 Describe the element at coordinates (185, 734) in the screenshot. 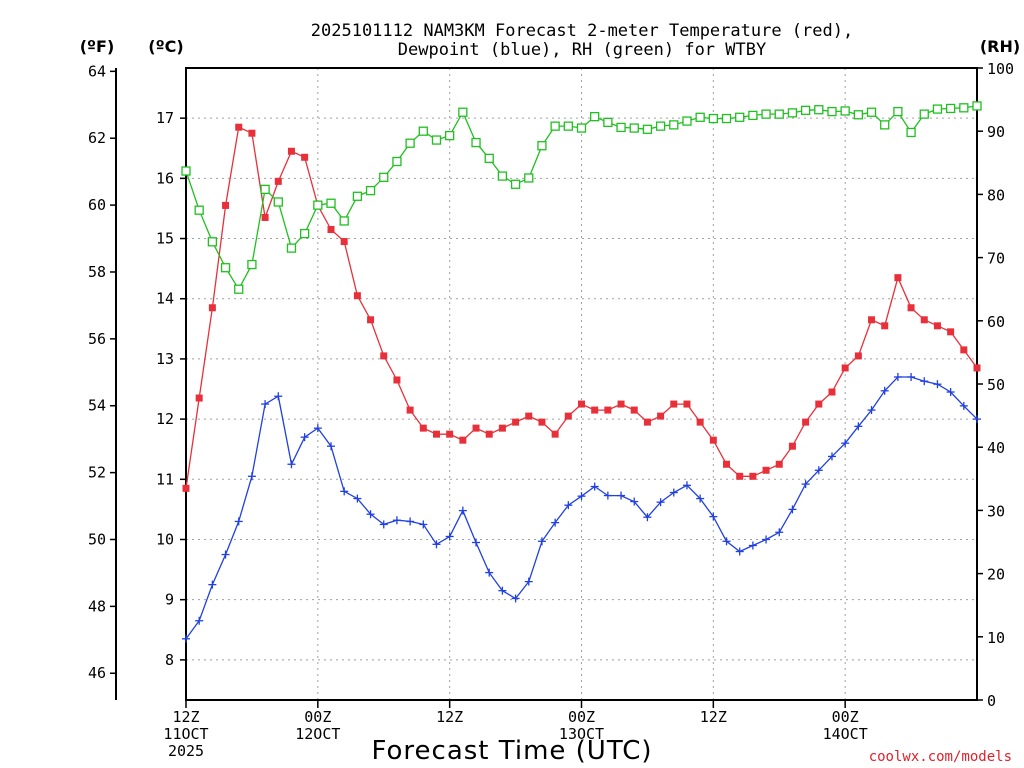

I see `x-tick-label: 11OCT` at that location.